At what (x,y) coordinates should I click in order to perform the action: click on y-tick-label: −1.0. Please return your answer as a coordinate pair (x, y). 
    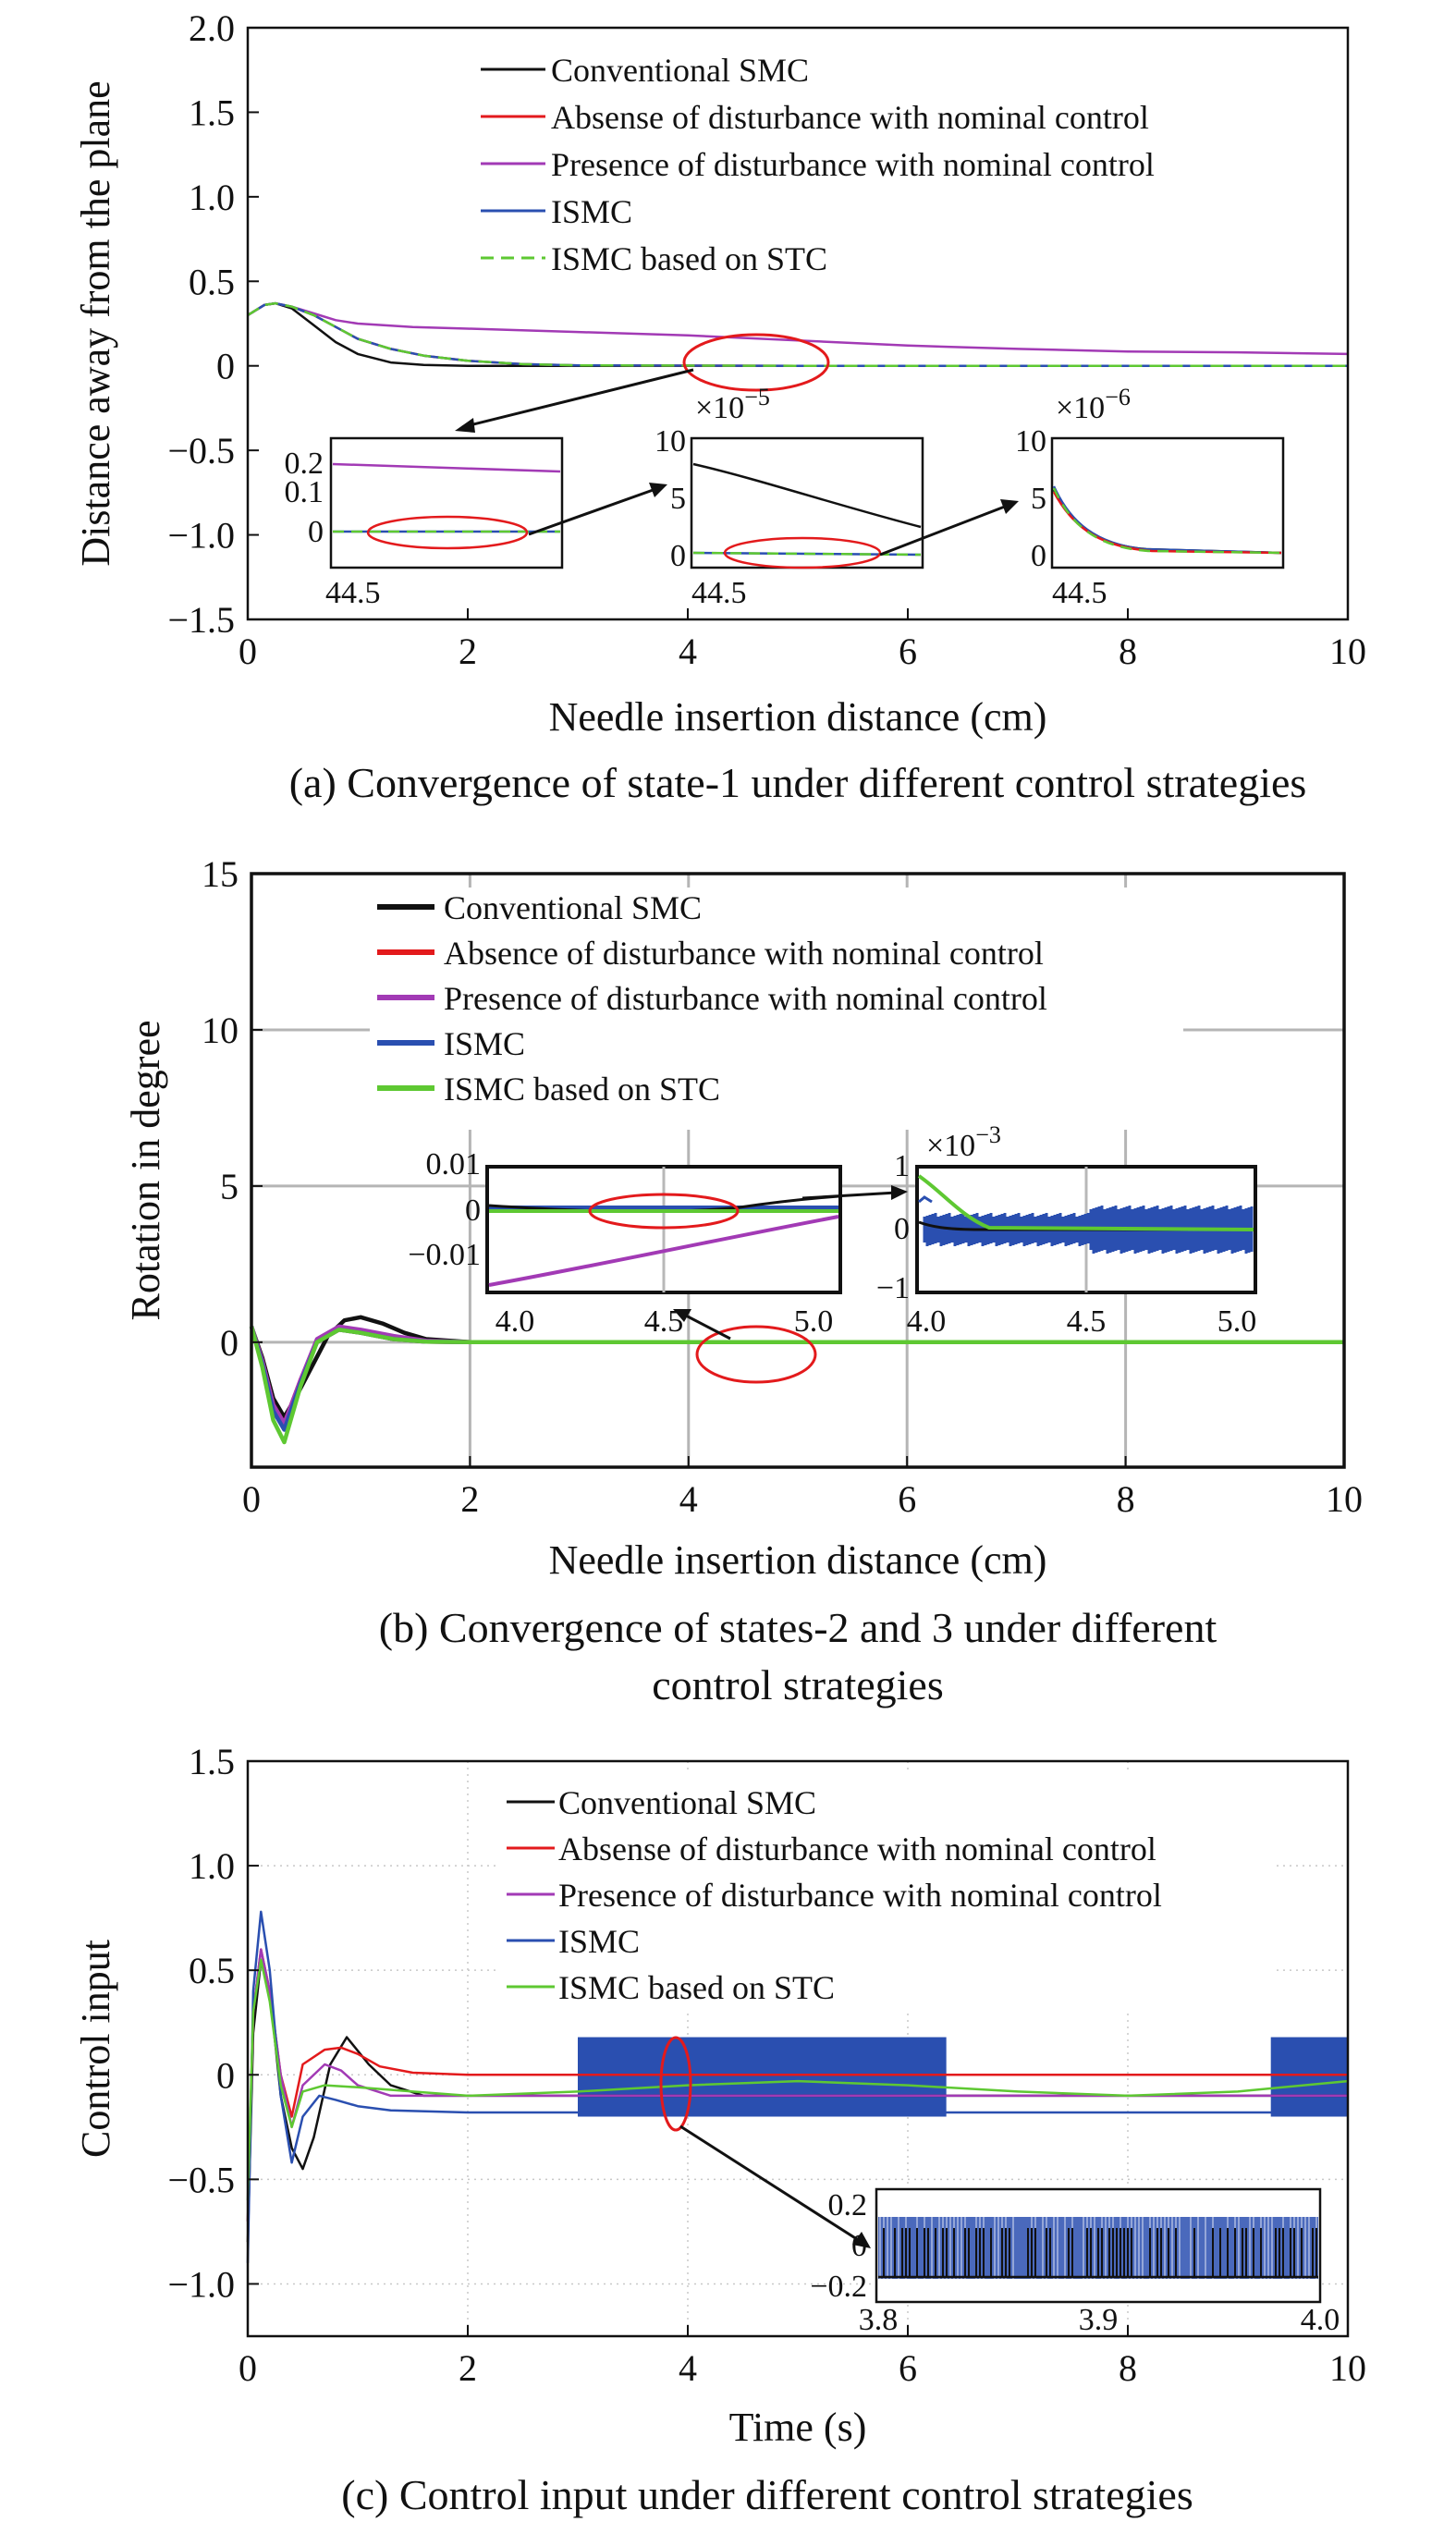
    Looking at the image, I should click on (201, 2284).